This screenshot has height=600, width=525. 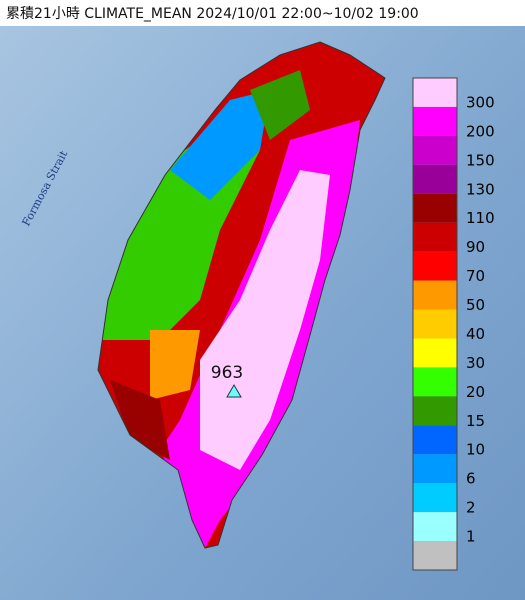 I want to click on legend-label: 130, so click(x=480, y=189).